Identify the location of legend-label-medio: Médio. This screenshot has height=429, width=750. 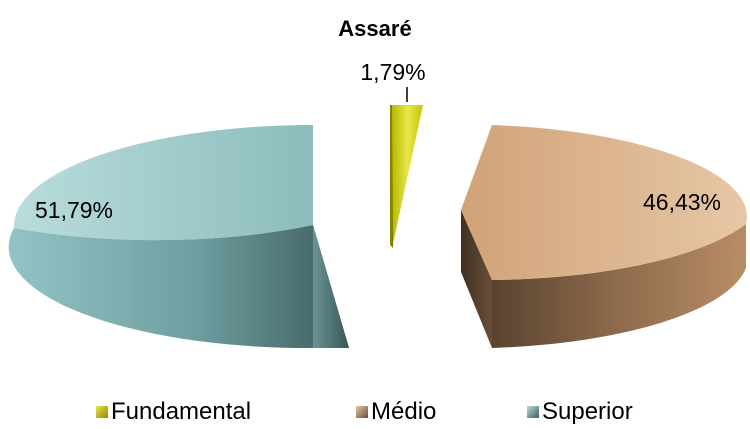
(404, 411).